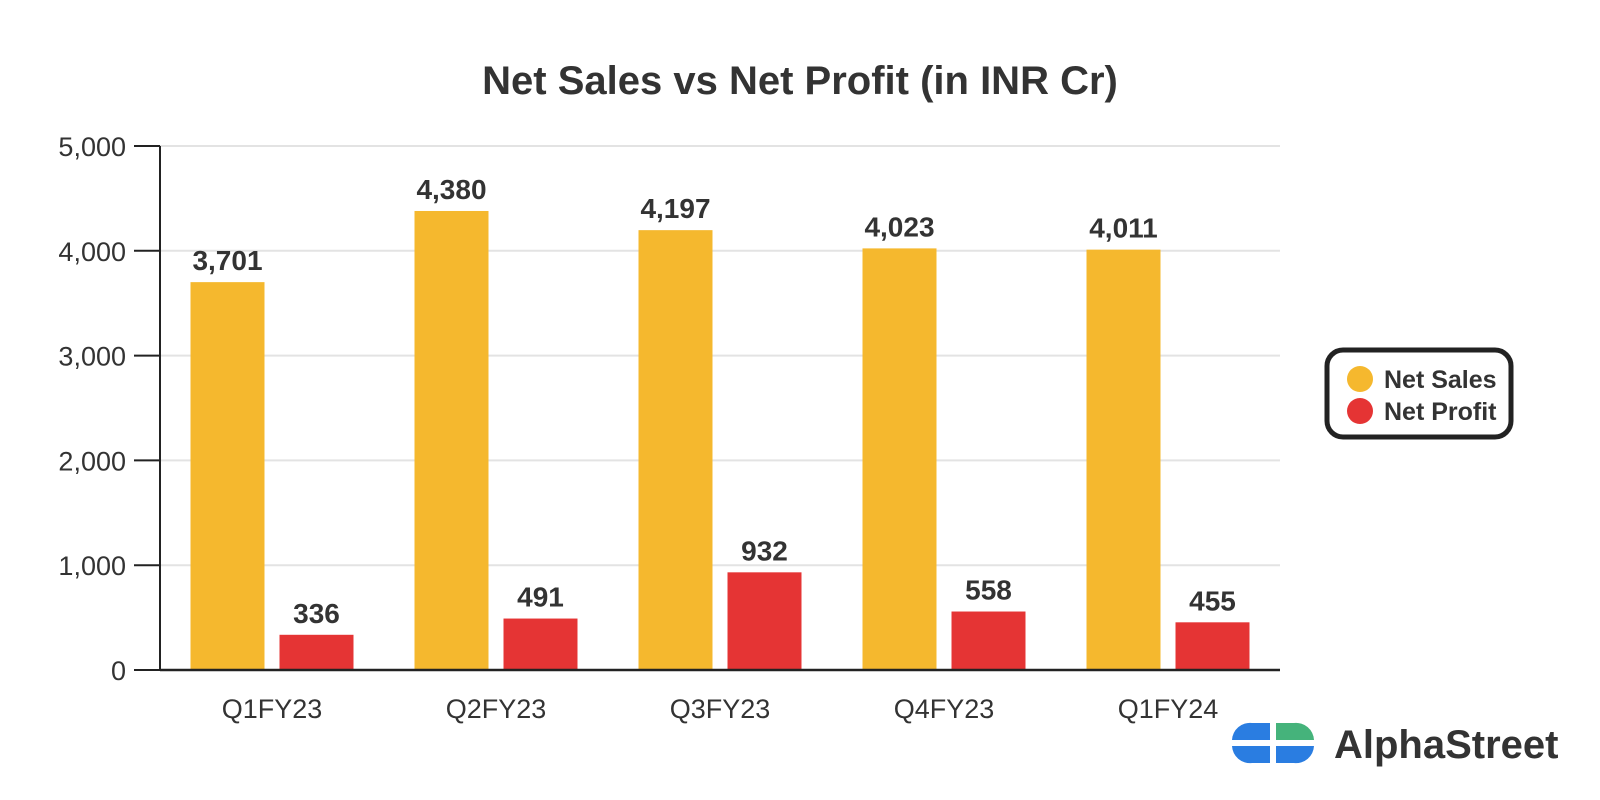  Describe the element at coordinates (1168, 709) in the screenshot. I see `x-tick-label: Q1FY24` at that location.